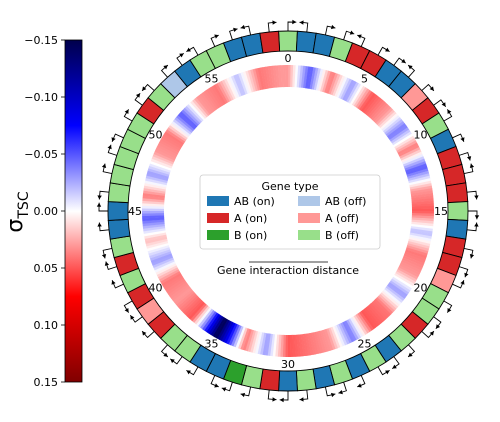  Describe the element at coordinates (458, 211) in the screenshot. I see `gene-b-off` at that location.